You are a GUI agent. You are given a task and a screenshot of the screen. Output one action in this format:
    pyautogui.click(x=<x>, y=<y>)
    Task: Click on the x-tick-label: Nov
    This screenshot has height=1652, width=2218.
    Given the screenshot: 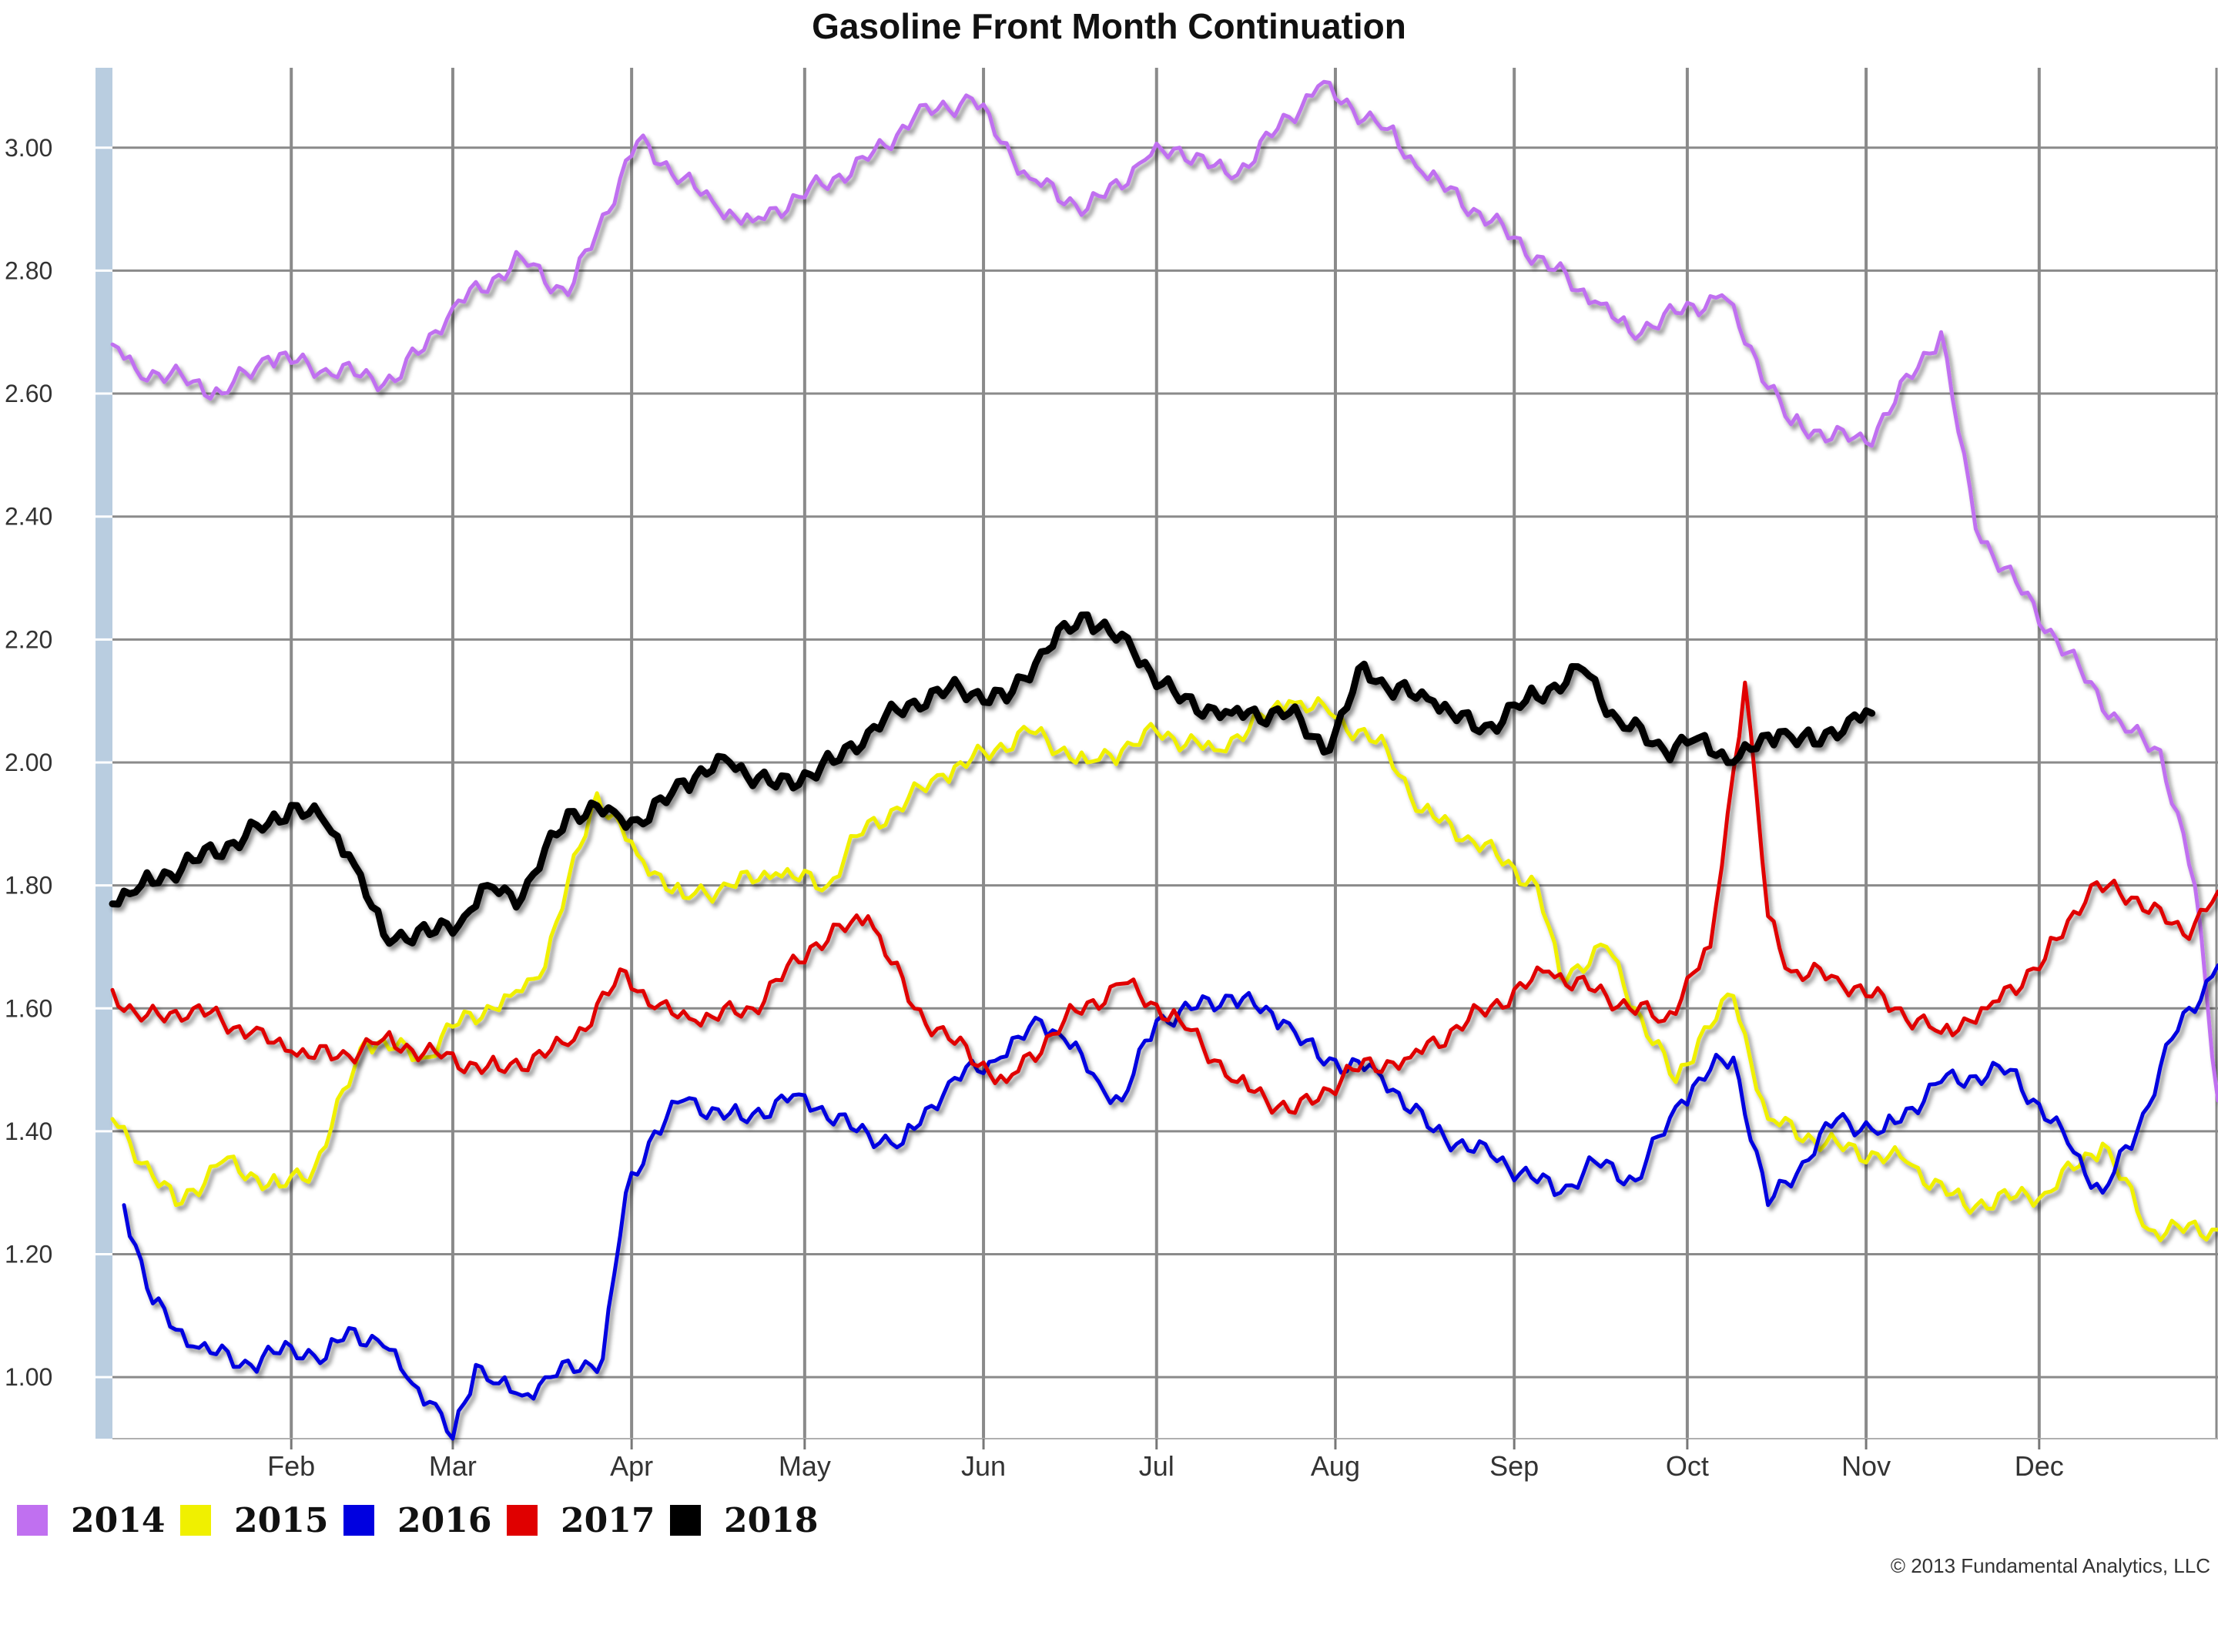 What is the action you would take?
    pyautogui.click(x=1866, y=1466)
    